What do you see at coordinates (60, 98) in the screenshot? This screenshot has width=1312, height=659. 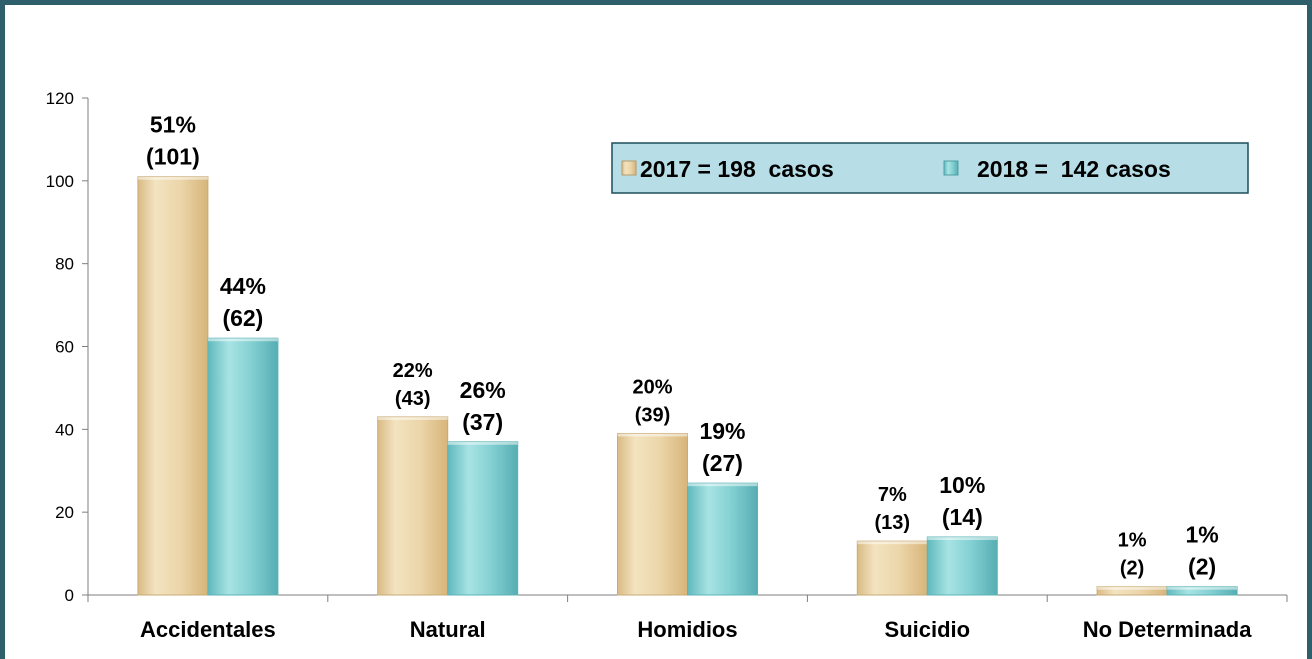 I see `y-tick-label: 120` at bounding box center [60, 98].